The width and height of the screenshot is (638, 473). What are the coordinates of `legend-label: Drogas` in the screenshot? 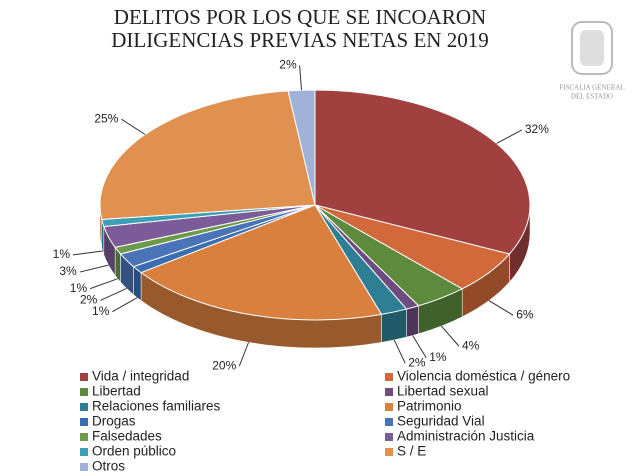 It's located at (114, 421).